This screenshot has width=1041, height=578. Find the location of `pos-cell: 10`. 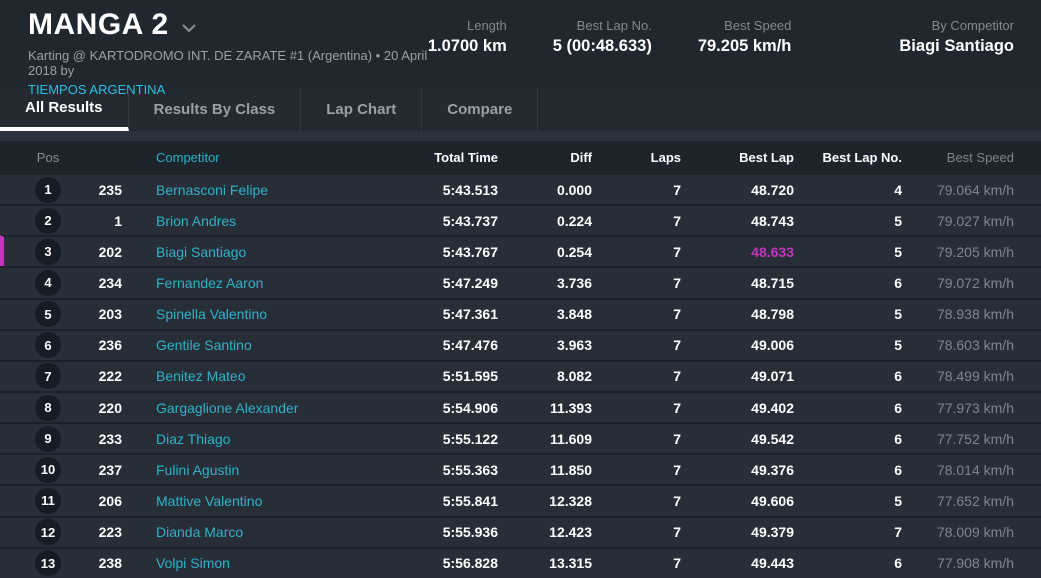

pos-cell: 10 is located at coordinates (48, 469).